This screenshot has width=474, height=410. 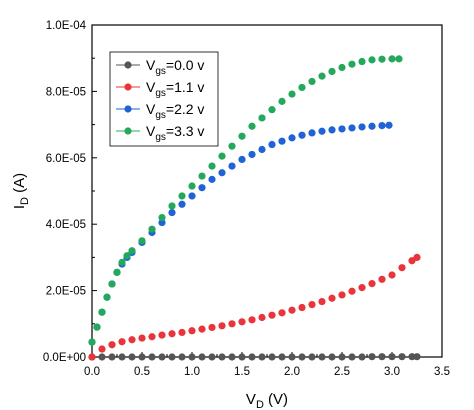 I want to click on legend-label: Vgs=1.1 v, so click(x=175, y=89).